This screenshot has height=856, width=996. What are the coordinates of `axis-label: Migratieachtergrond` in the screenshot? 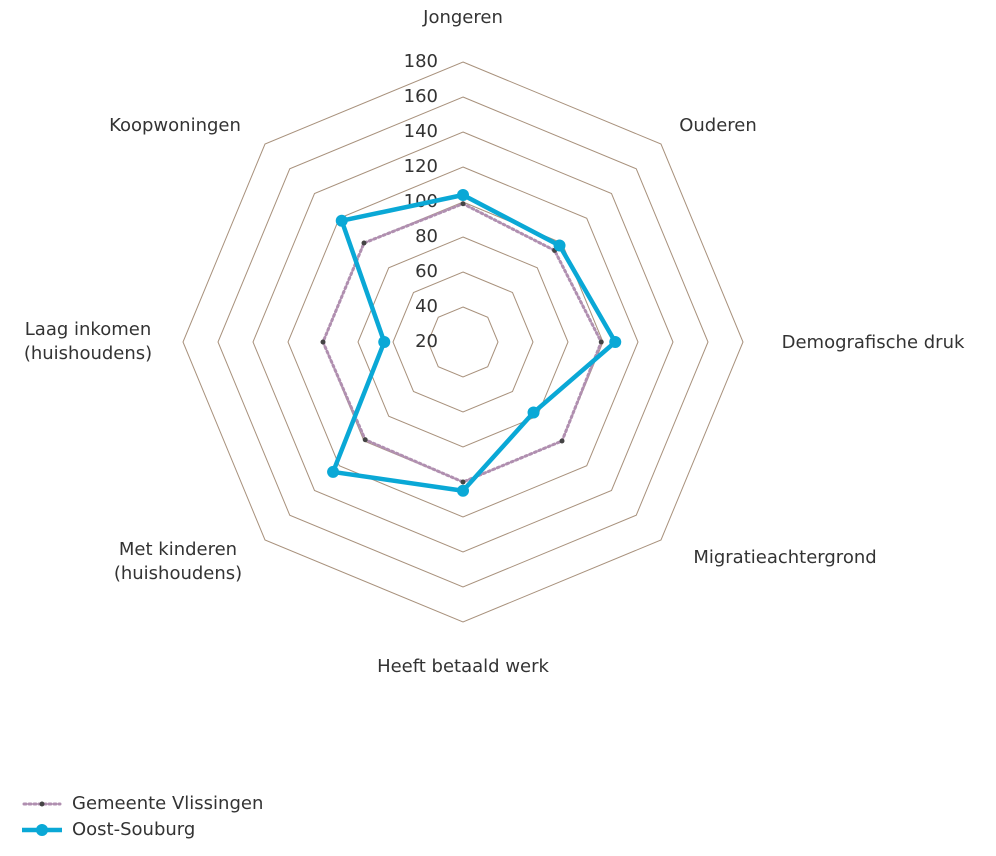 It's located at (785, 557).